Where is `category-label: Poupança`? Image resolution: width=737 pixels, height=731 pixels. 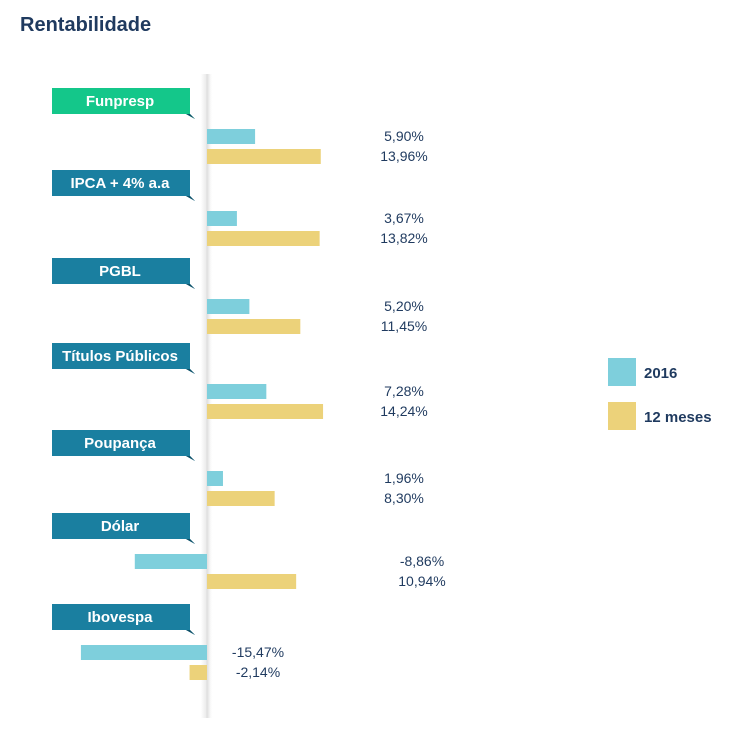 category-label: Poupança is located at coordinates (120, 443).